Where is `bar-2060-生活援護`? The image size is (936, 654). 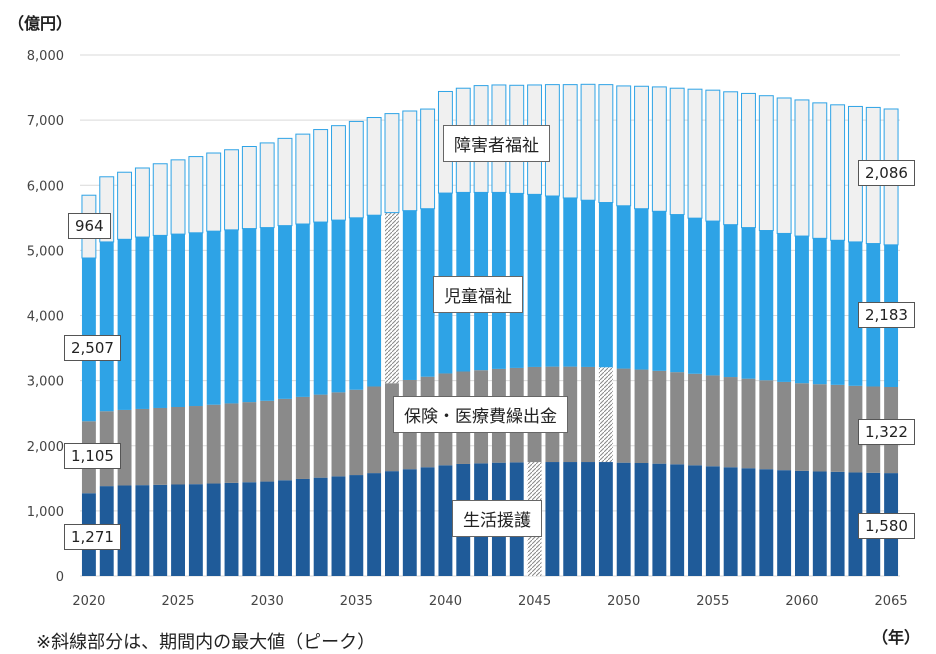 bar-2060-生活援護 is located at coordinates (802, 523).